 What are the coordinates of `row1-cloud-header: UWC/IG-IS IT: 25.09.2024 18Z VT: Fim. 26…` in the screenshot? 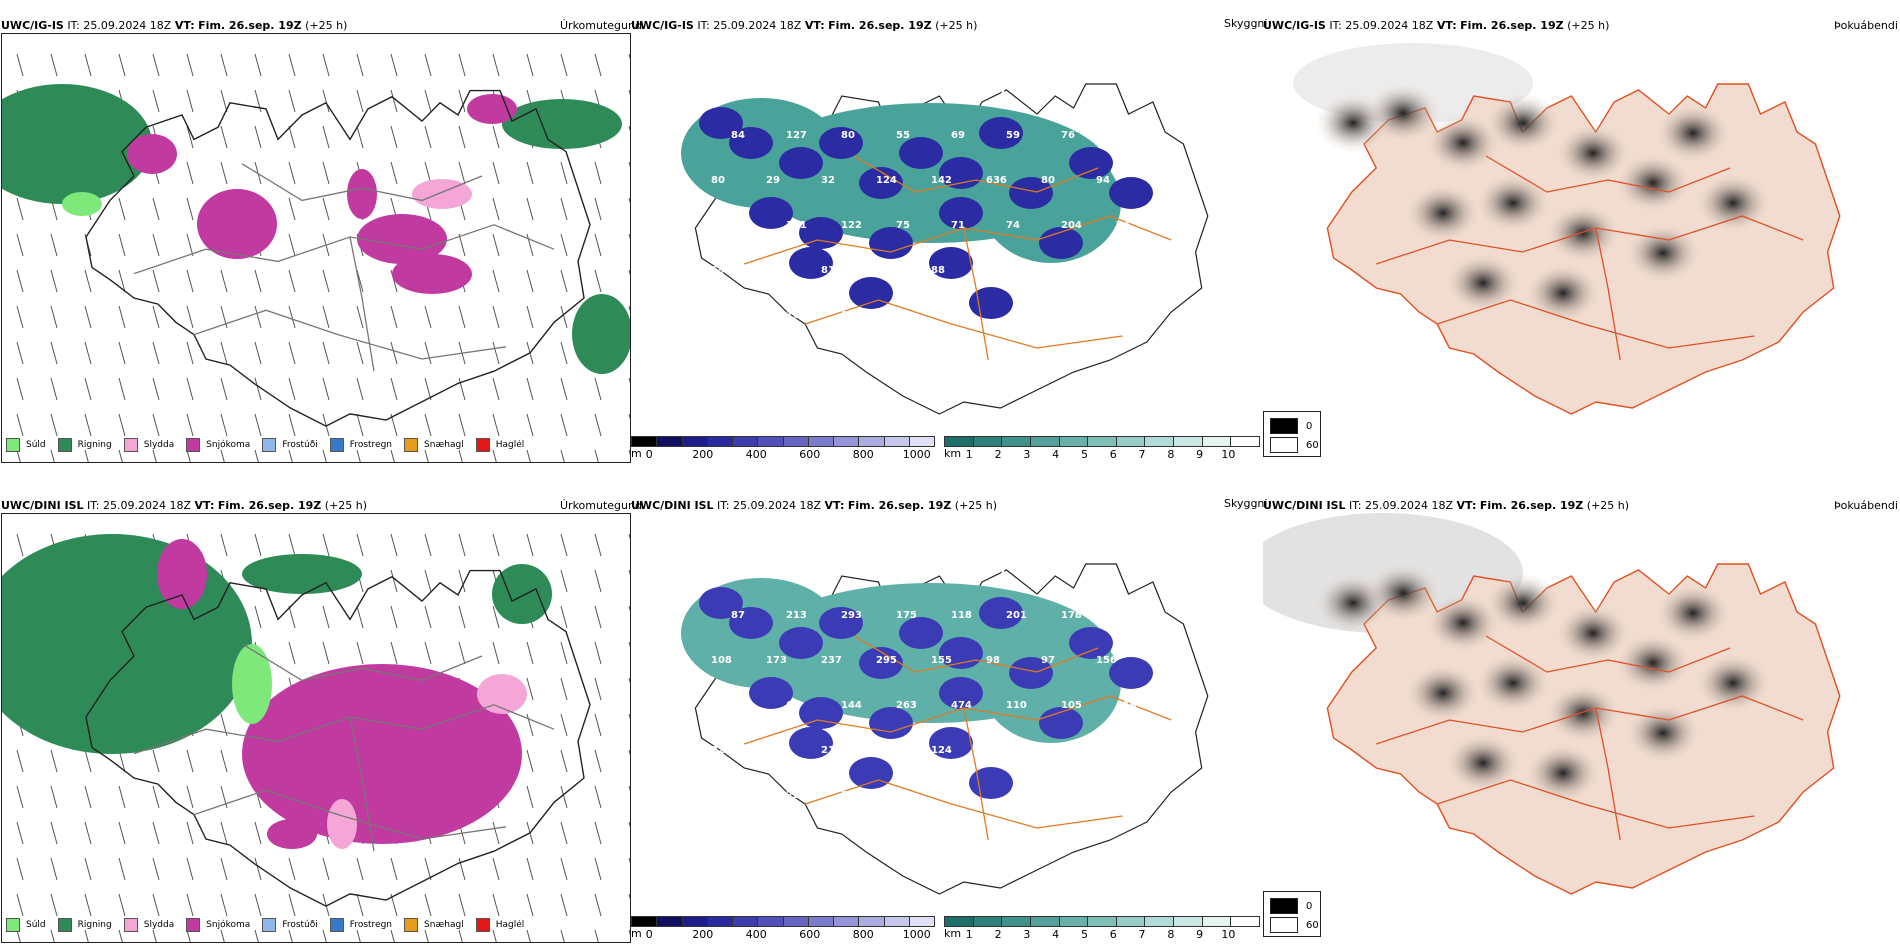 It's located at (804, 25).